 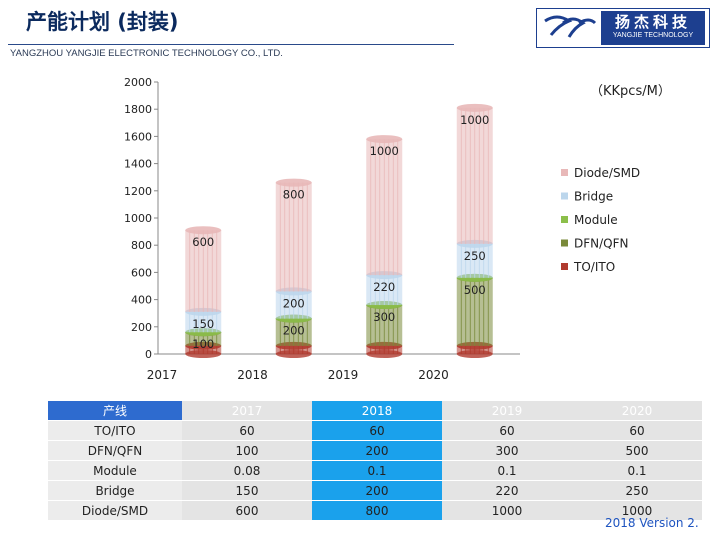 I want to click on table-header-cell: 2017, so click(x=247, y=411).